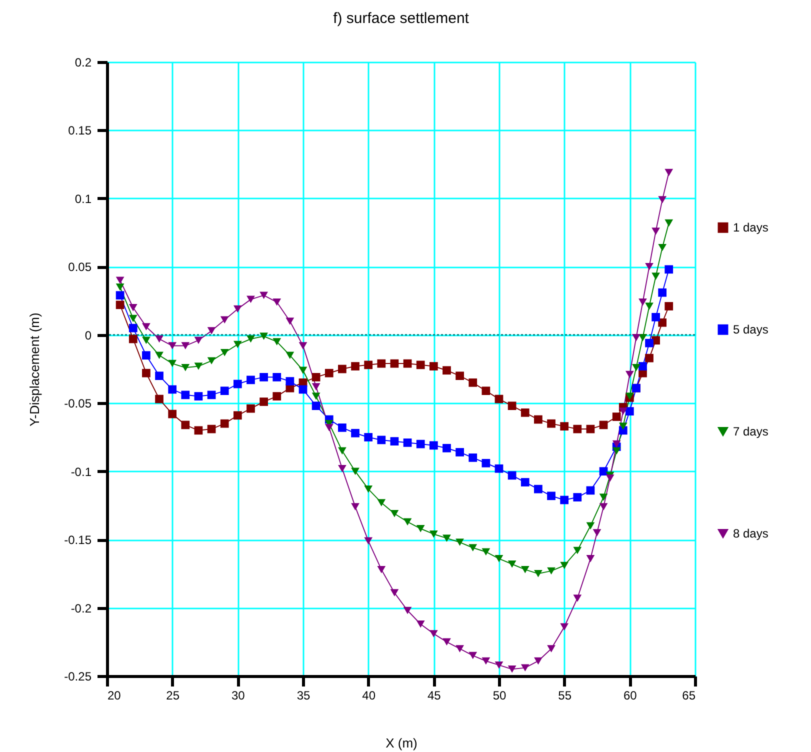  I want to click on y-tick-label: 0.05, so click(80, 267).